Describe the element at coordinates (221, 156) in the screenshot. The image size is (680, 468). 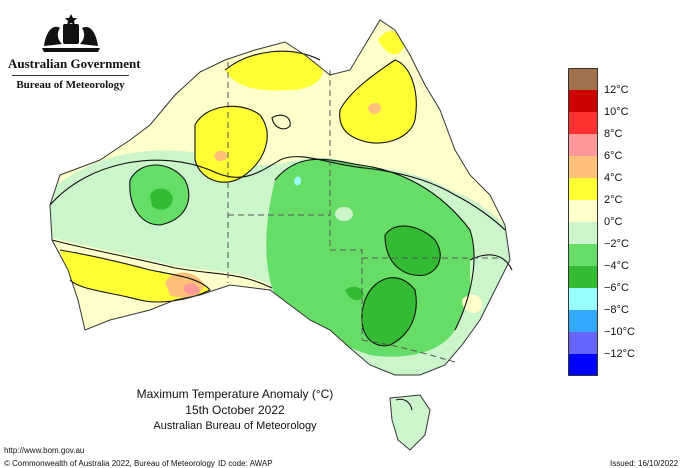
I see `anomaly-zone-4-to-6-north` at that location.